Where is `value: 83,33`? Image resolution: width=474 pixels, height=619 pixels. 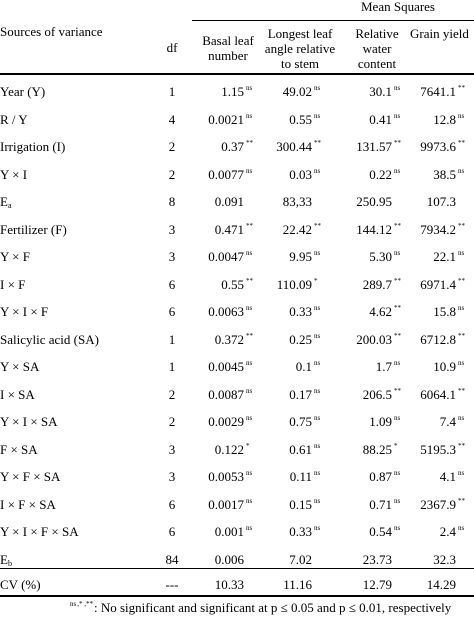
value: 83,33 is located at coordinates (297, 201).